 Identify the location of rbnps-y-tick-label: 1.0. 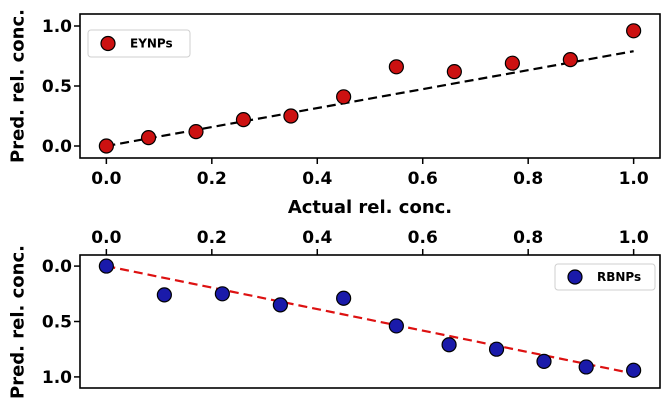
(57, 378).